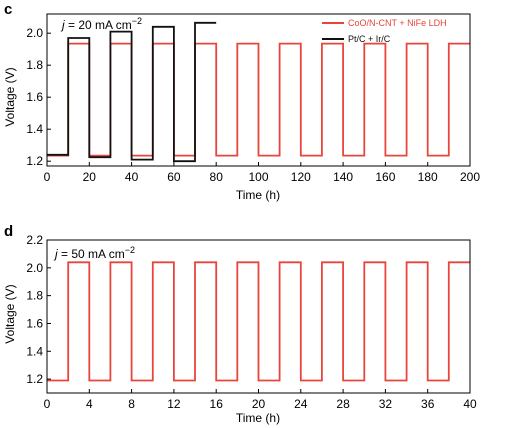 The image size is (506, 428). I want to click on panel-c-x-axis-title: Time (h), so click(258, 195).